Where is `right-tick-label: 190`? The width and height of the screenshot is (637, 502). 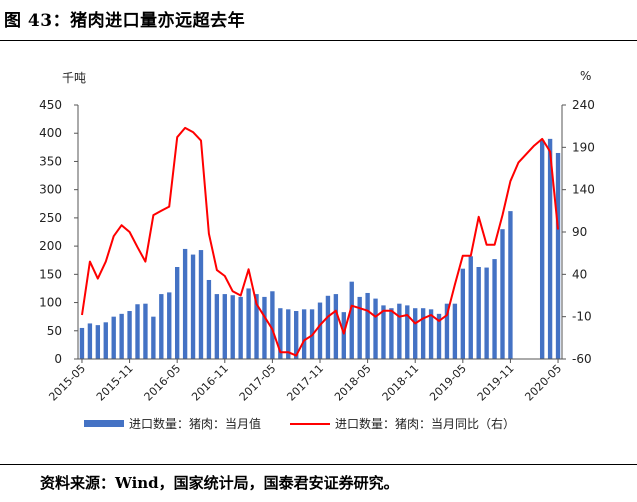 right-tick-label: 190 is located at coordinates (583, 147).